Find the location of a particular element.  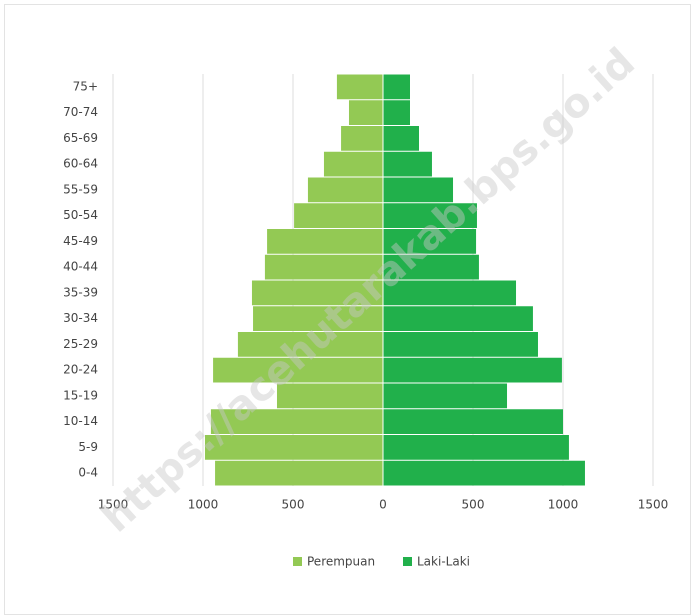

y-tick-label: 40-44 is located at coordinates (80, 267).